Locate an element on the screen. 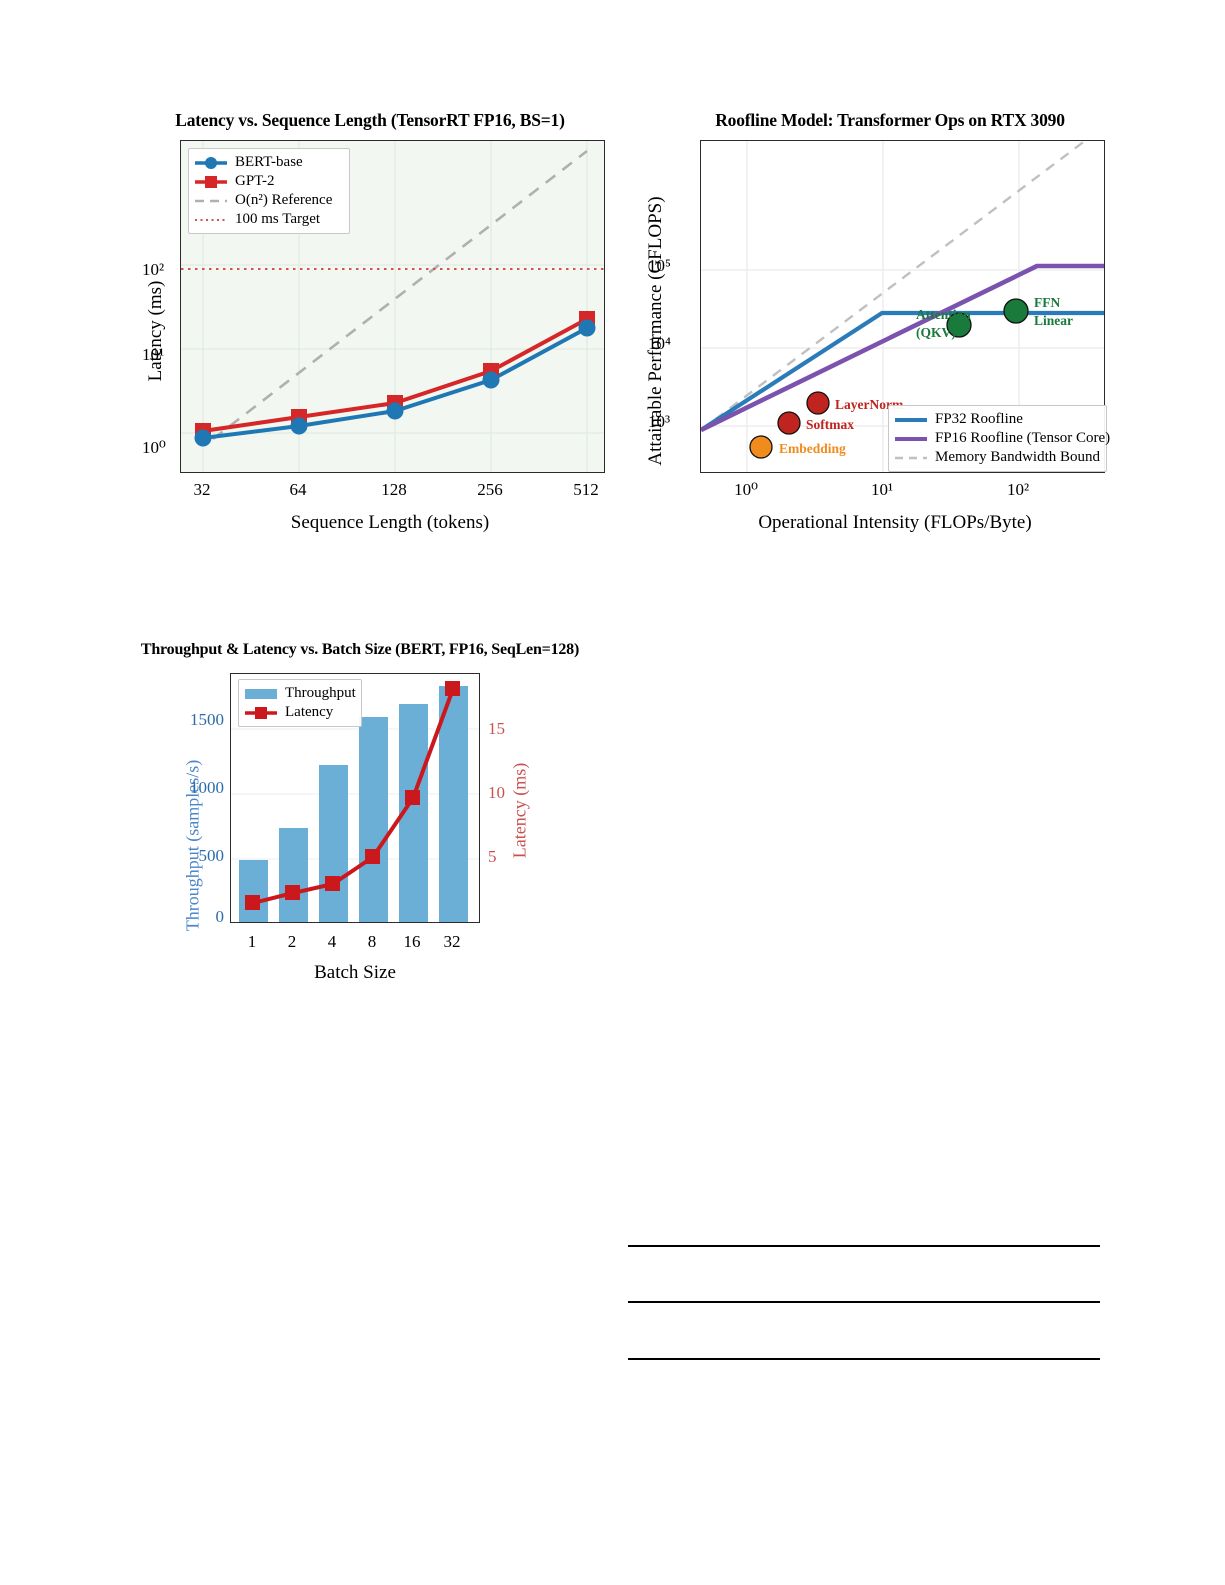 The height and width of the screenshot is (1585, 1225). chart2-legend-item-fp32: FP32 Roofline is located at coordinates (996, 419).